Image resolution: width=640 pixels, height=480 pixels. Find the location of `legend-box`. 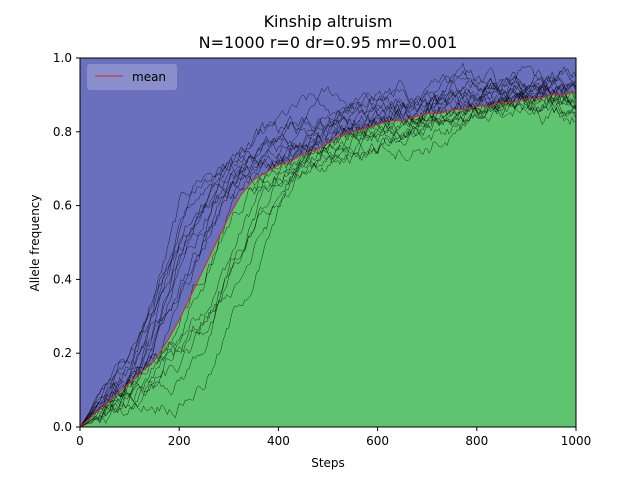

legend-box is located at coordinates (132, 77).